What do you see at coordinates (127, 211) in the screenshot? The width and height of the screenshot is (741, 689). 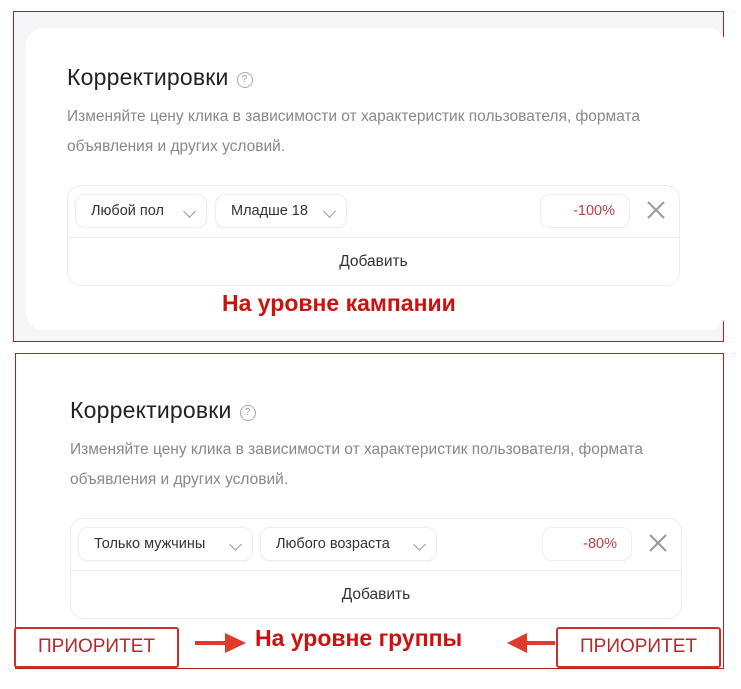 I see `gender-value: Любой пол` at bounding box center [127, 211].